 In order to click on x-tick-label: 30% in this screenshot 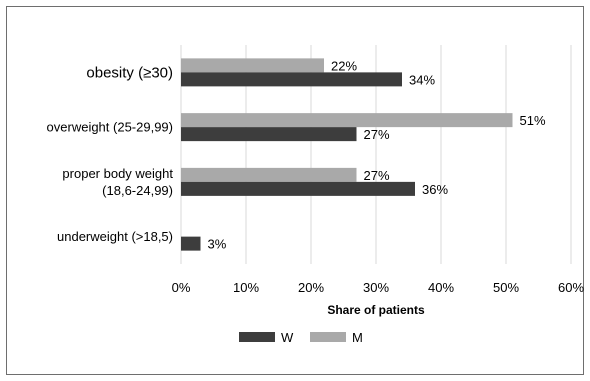, I will do `click(376, 287)`.